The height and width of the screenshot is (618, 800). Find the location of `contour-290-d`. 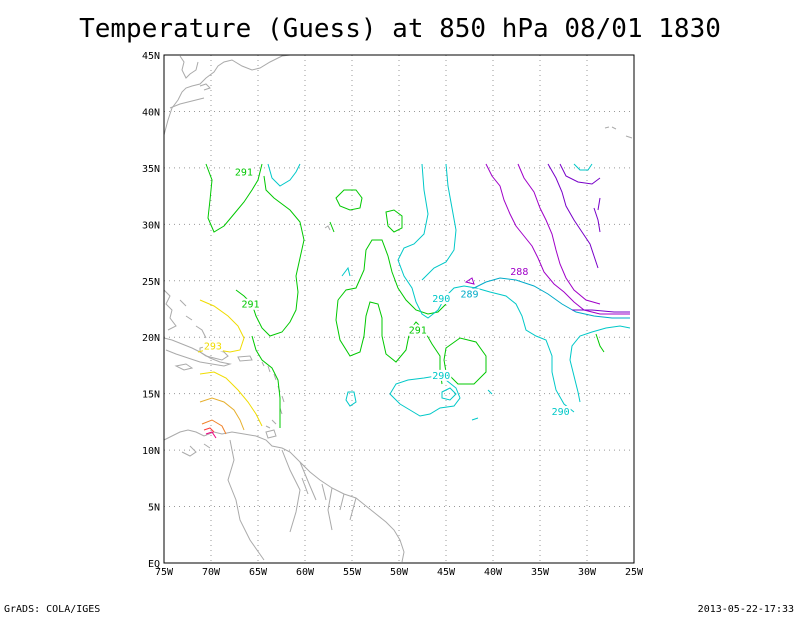

contour-290-d is located at coordinates (425, 396).